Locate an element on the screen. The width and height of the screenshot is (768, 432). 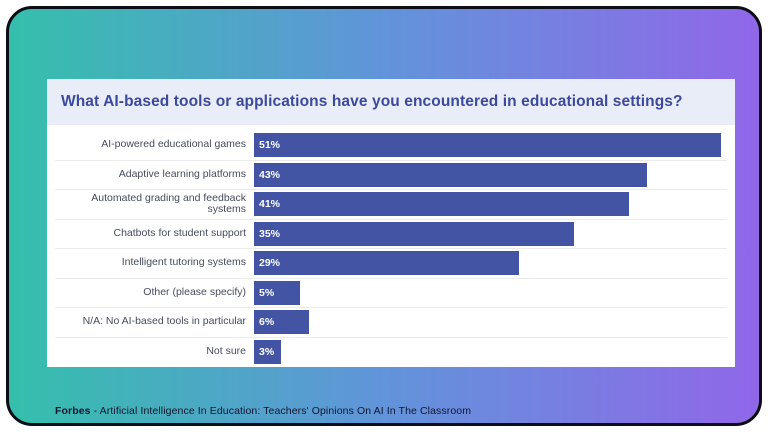
bar: 51% is located at coordinates (487, 144).